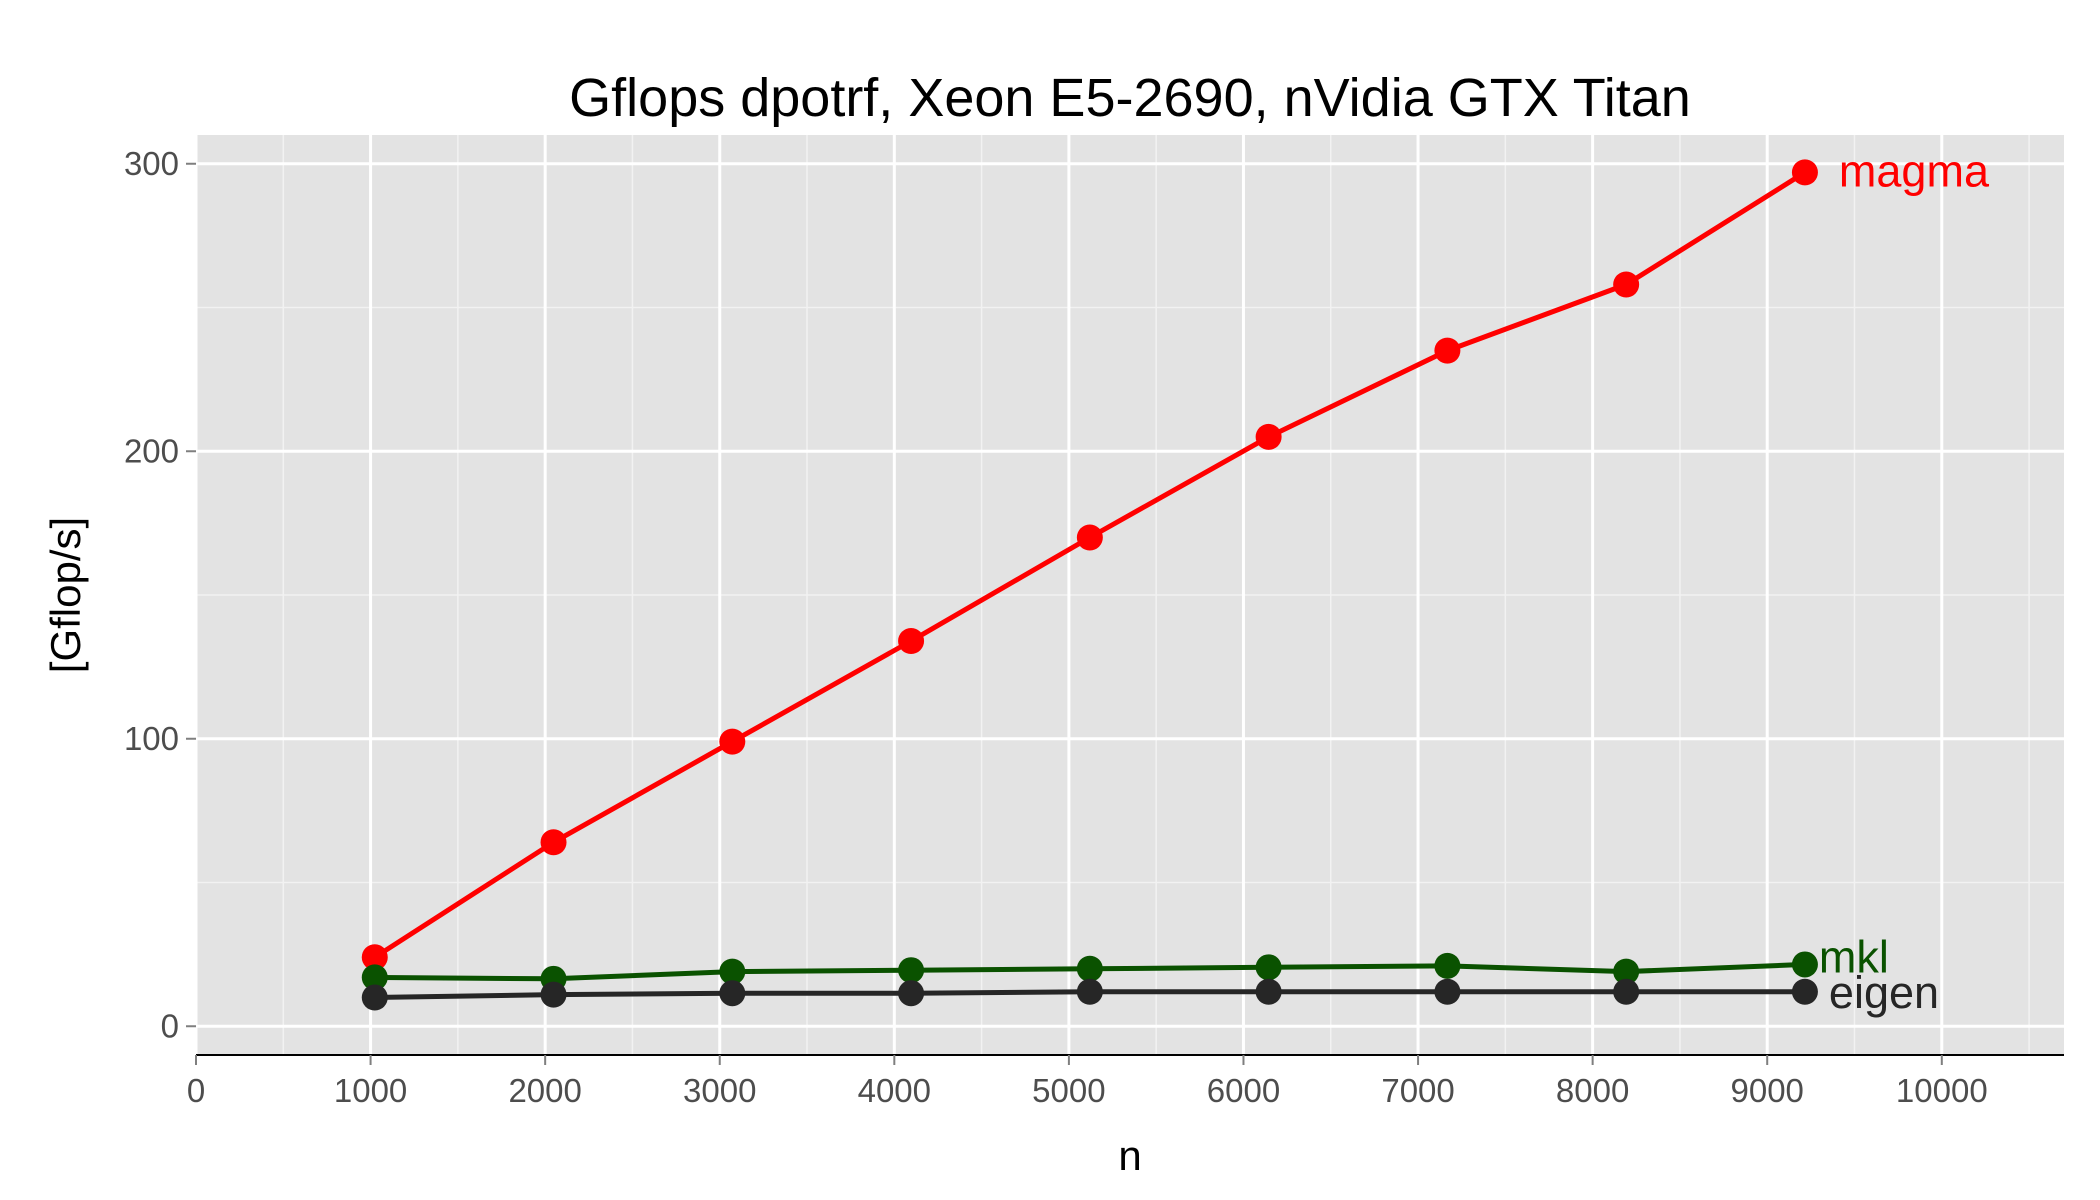  What do you see at coordinates (196, 1090) in the screenshot?
I see `x-tick-label: 0` at bounding box center [196, 1090].